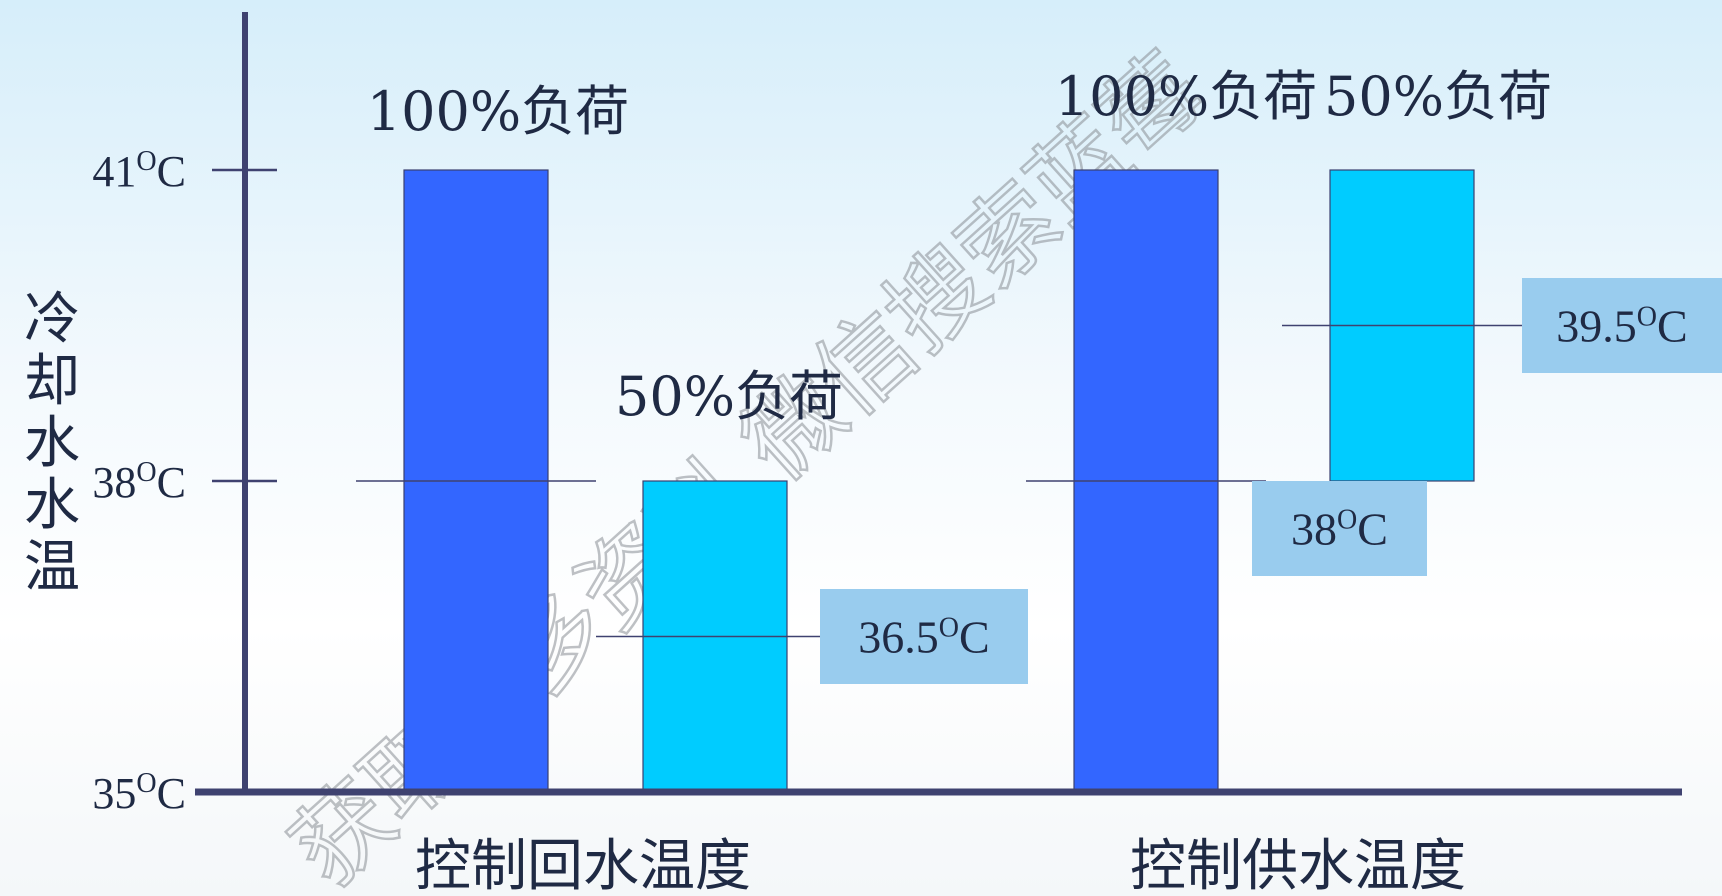 The height and width of the screenshot is (896, 1722). I want to click on y-axis-label-char: 冷, so click(52, 319).